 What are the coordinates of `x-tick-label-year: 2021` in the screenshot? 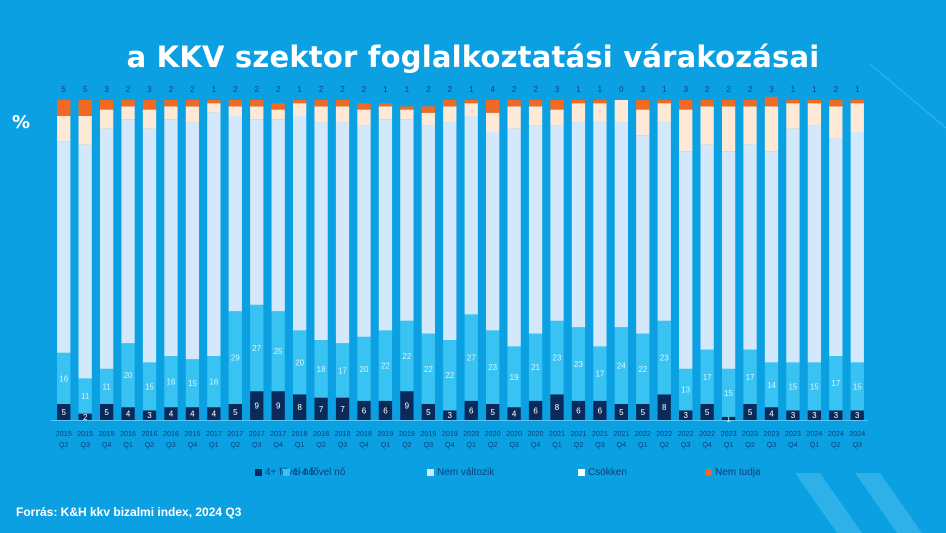 It's located at (621, 433).